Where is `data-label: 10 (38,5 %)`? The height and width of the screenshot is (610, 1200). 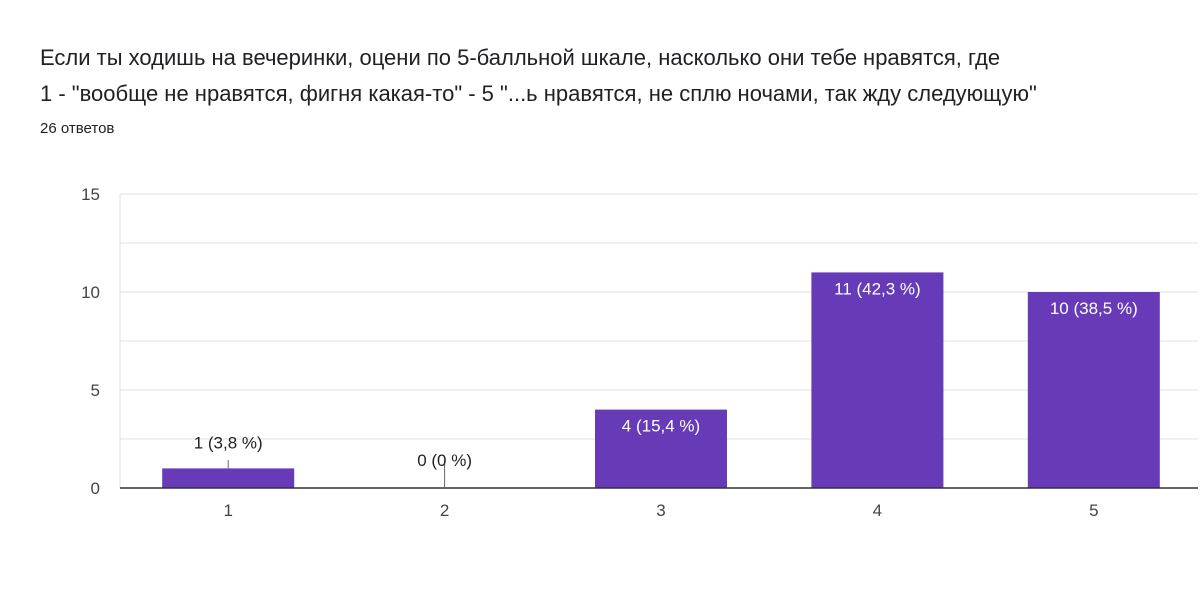
data-label: 10 (38,5 %) is located at coordinates (1094, 308).